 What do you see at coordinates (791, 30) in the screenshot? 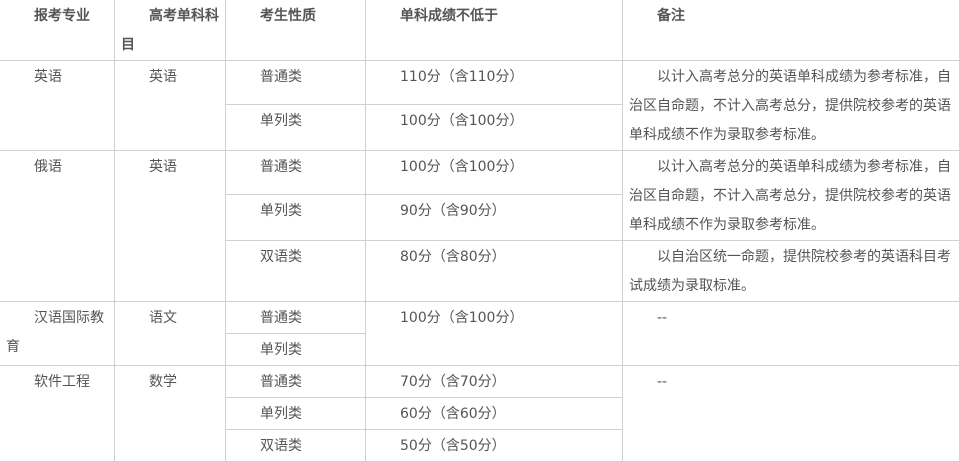
I see `header-note: 备注` at bounding box center [791, 30].